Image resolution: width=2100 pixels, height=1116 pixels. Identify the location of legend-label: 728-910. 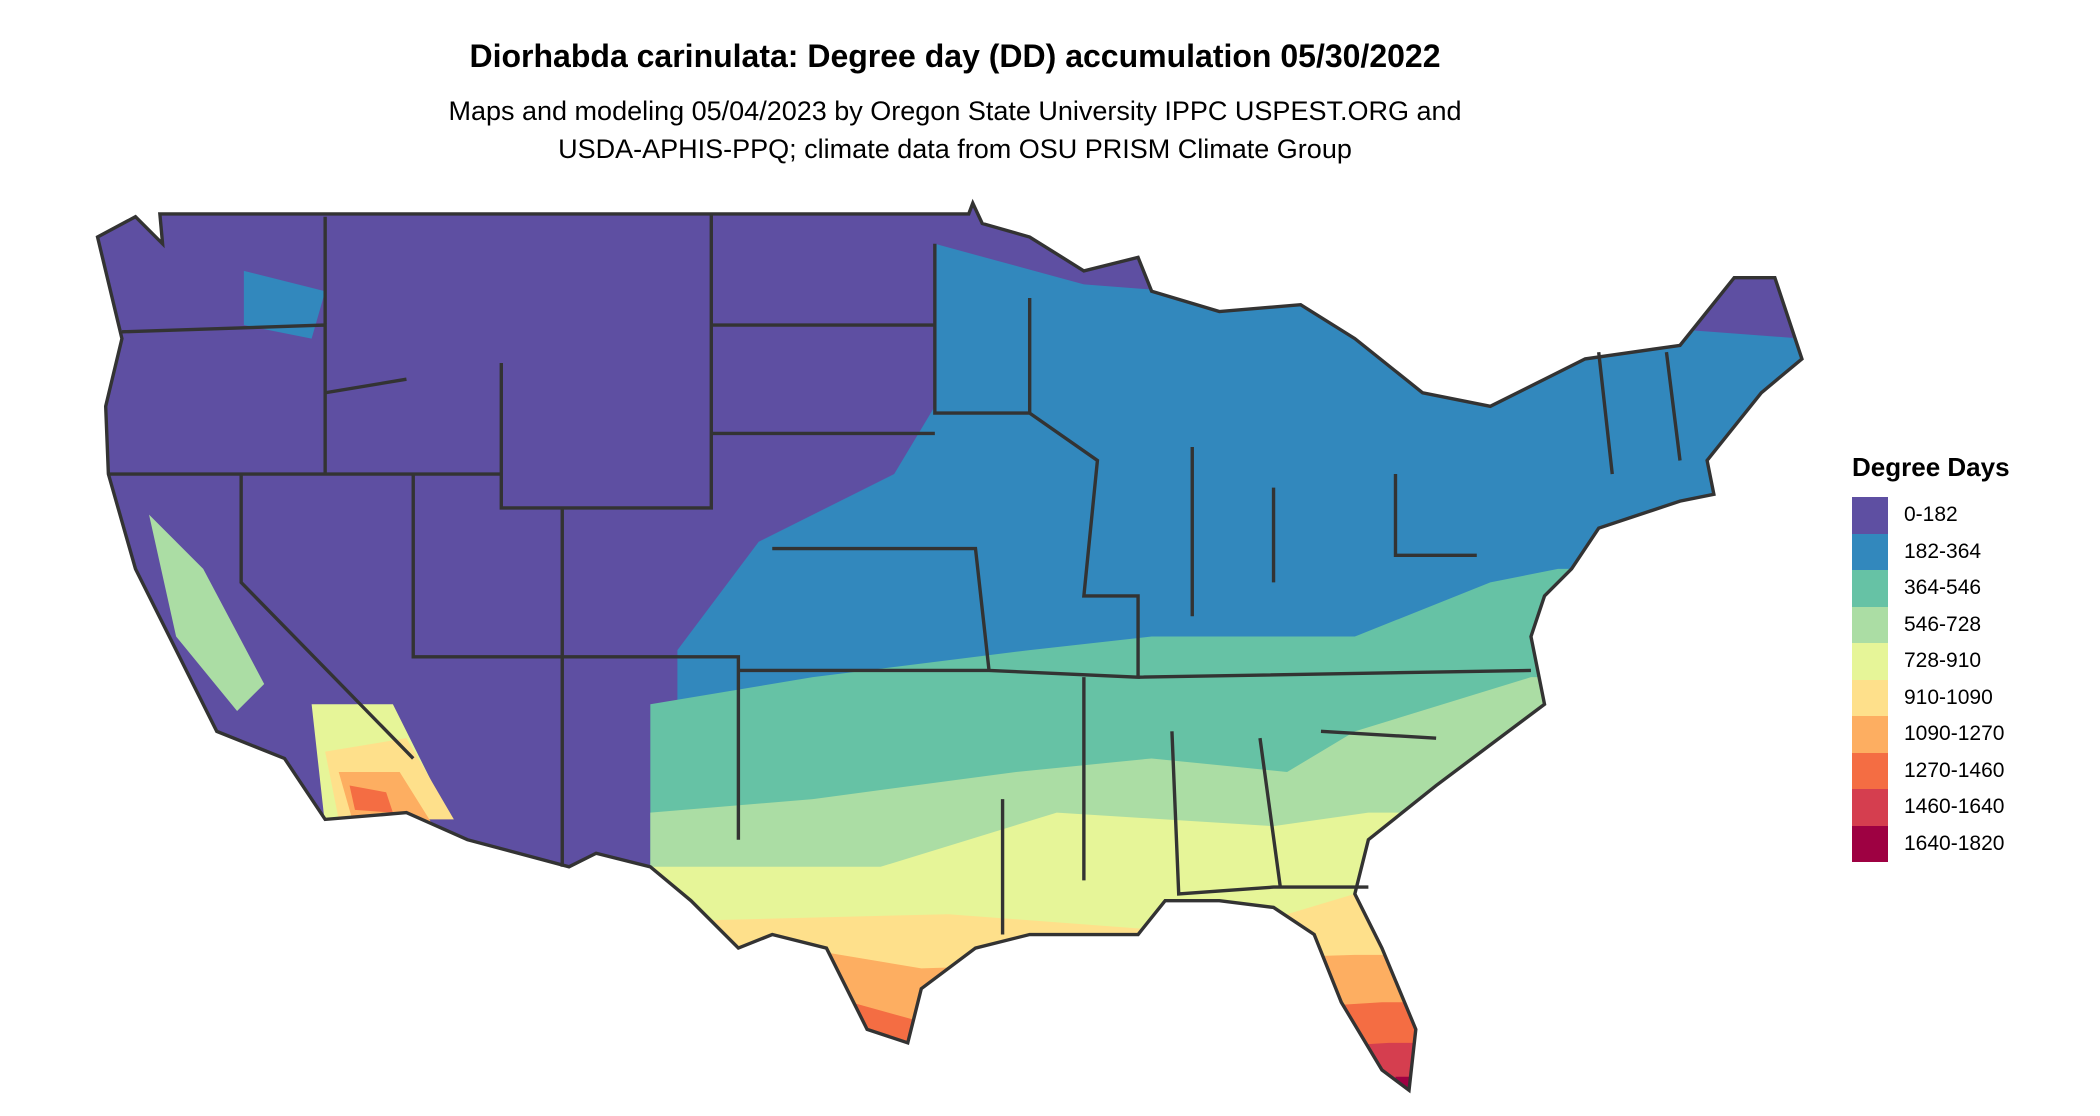
(1943, 661).